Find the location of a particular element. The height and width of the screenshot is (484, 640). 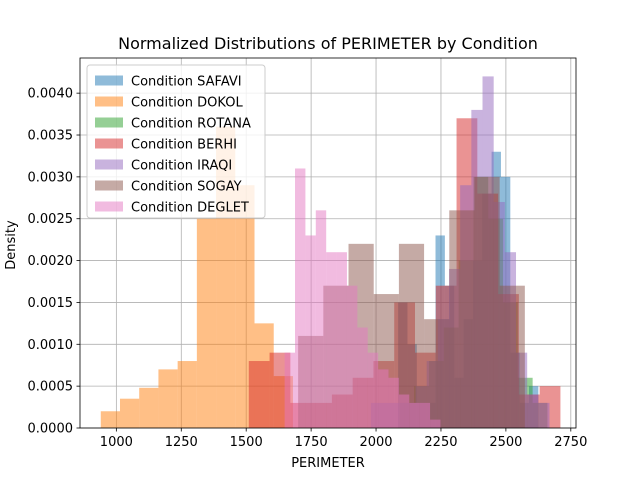

legend-label: Condition BERHI is located at coordinates (184, 145).